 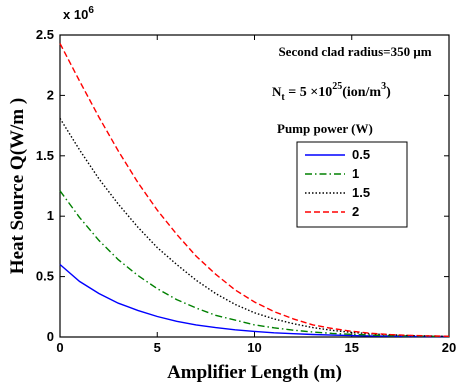 I want to click on legend-title: Pump power (W), so click(x=325, y=128).